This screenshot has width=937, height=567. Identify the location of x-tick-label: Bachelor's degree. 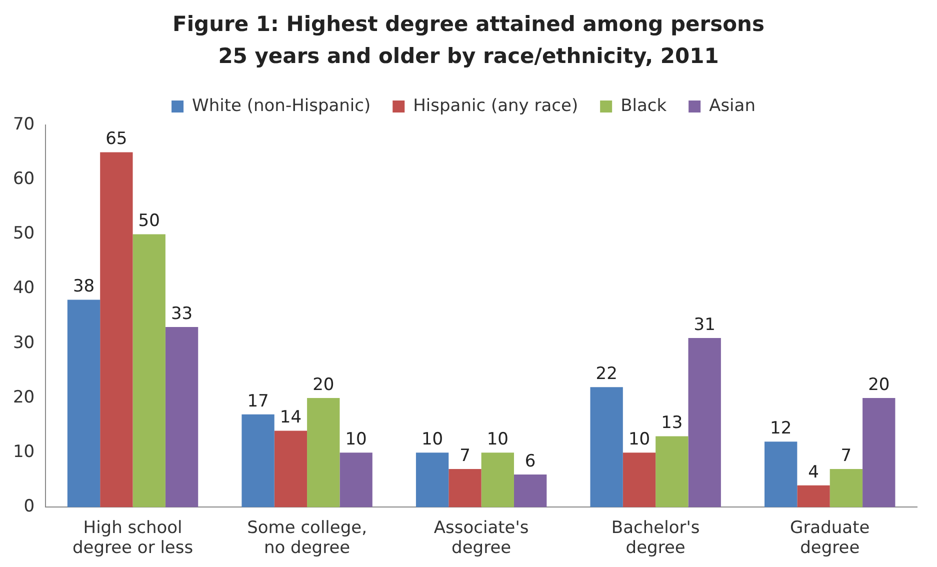
(655, 538).